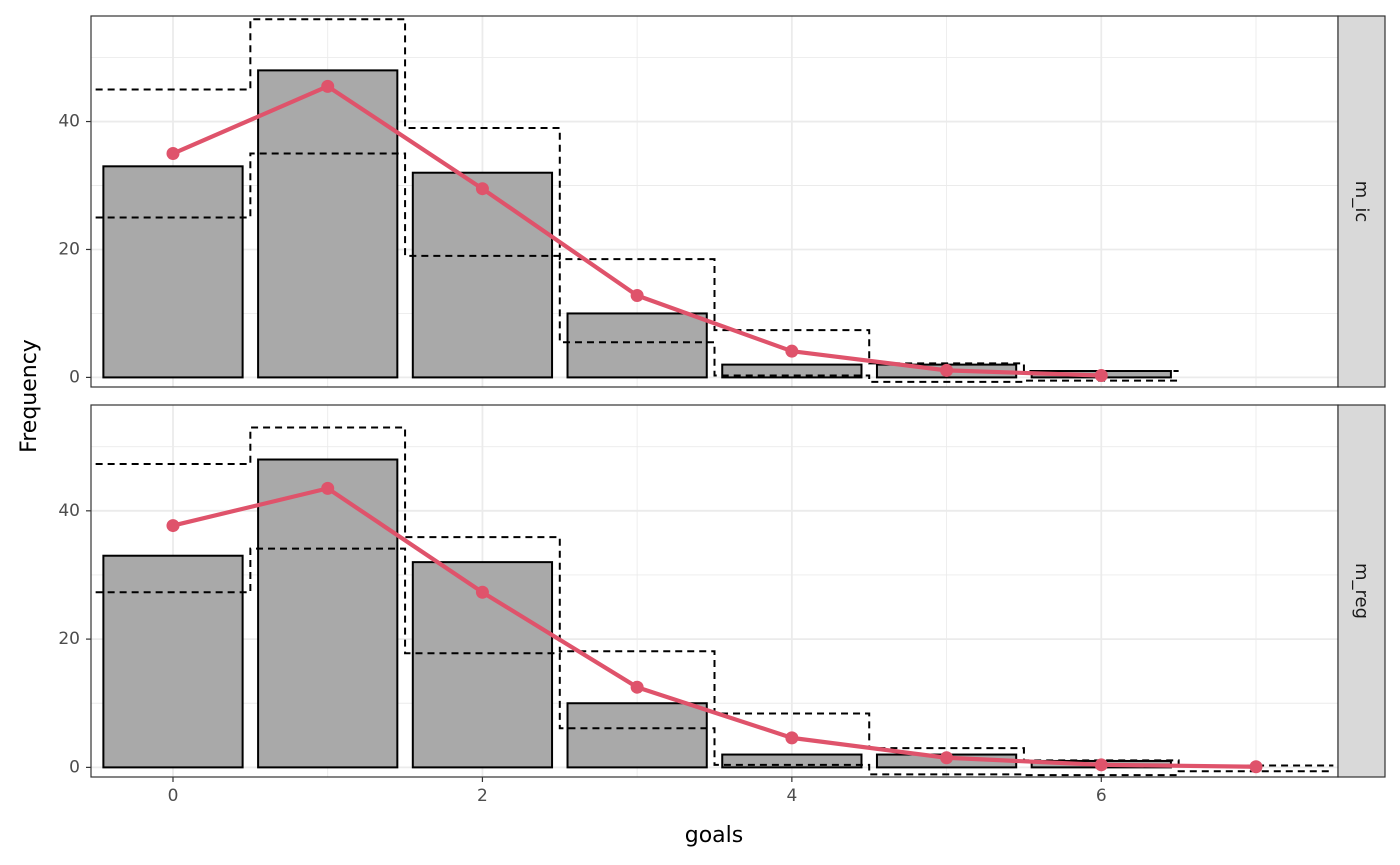  Describe the element at coordinates (791, 796) in the screenshot. I see `x-tick-label: 4` at that location.